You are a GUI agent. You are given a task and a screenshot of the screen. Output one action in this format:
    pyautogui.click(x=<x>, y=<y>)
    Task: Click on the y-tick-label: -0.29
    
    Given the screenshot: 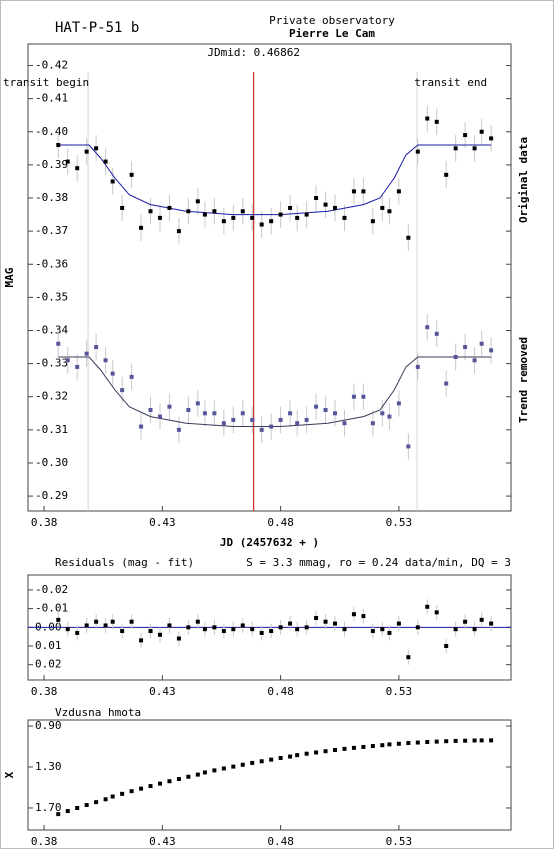 What is the action you would take?
    pyautogui.click(x=51, y=495)
    